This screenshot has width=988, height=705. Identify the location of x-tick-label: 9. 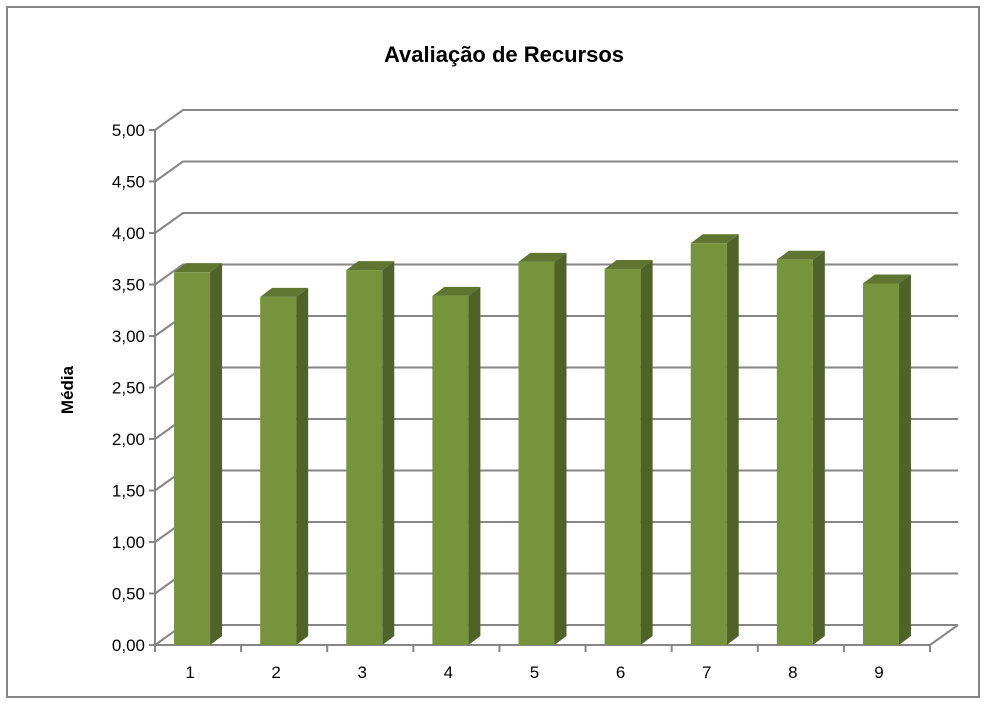
(878, 672).